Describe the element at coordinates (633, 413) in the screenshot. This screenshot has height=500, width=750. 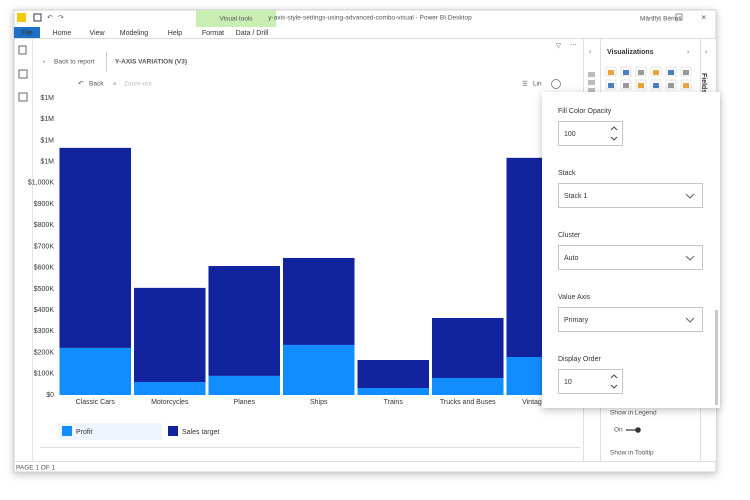
I see `show-in-legend: Show in Legend` at that location.